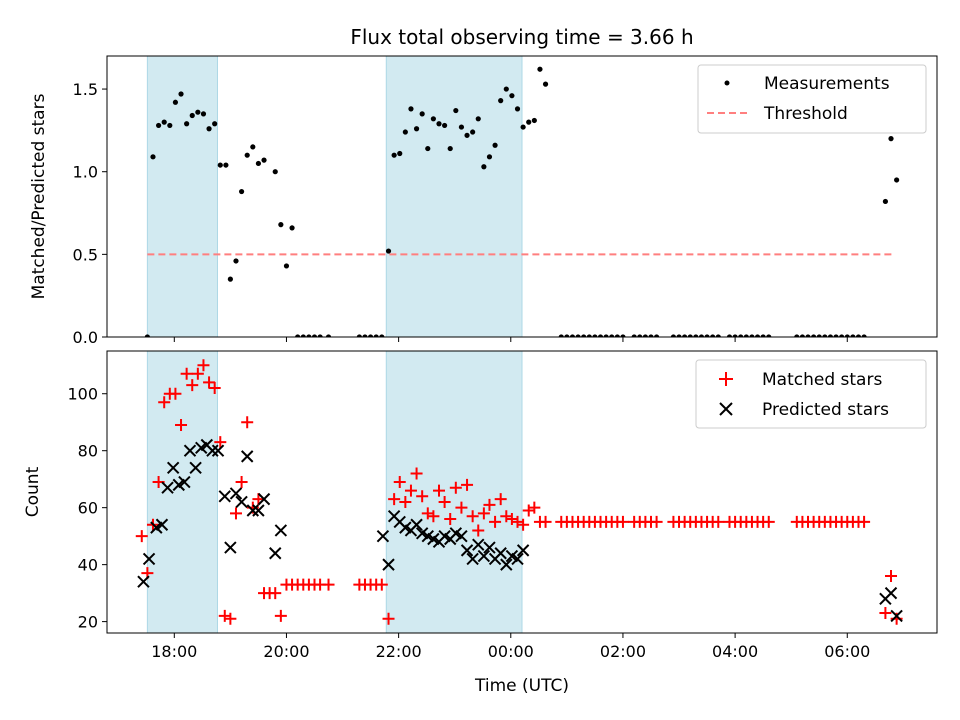 The height and width of the screenshot is (720, 960). What do you see at coordinates (88, 451) in the screenshot?
I see `count-y-tick-label: 80` at bounding box center [88, 451].